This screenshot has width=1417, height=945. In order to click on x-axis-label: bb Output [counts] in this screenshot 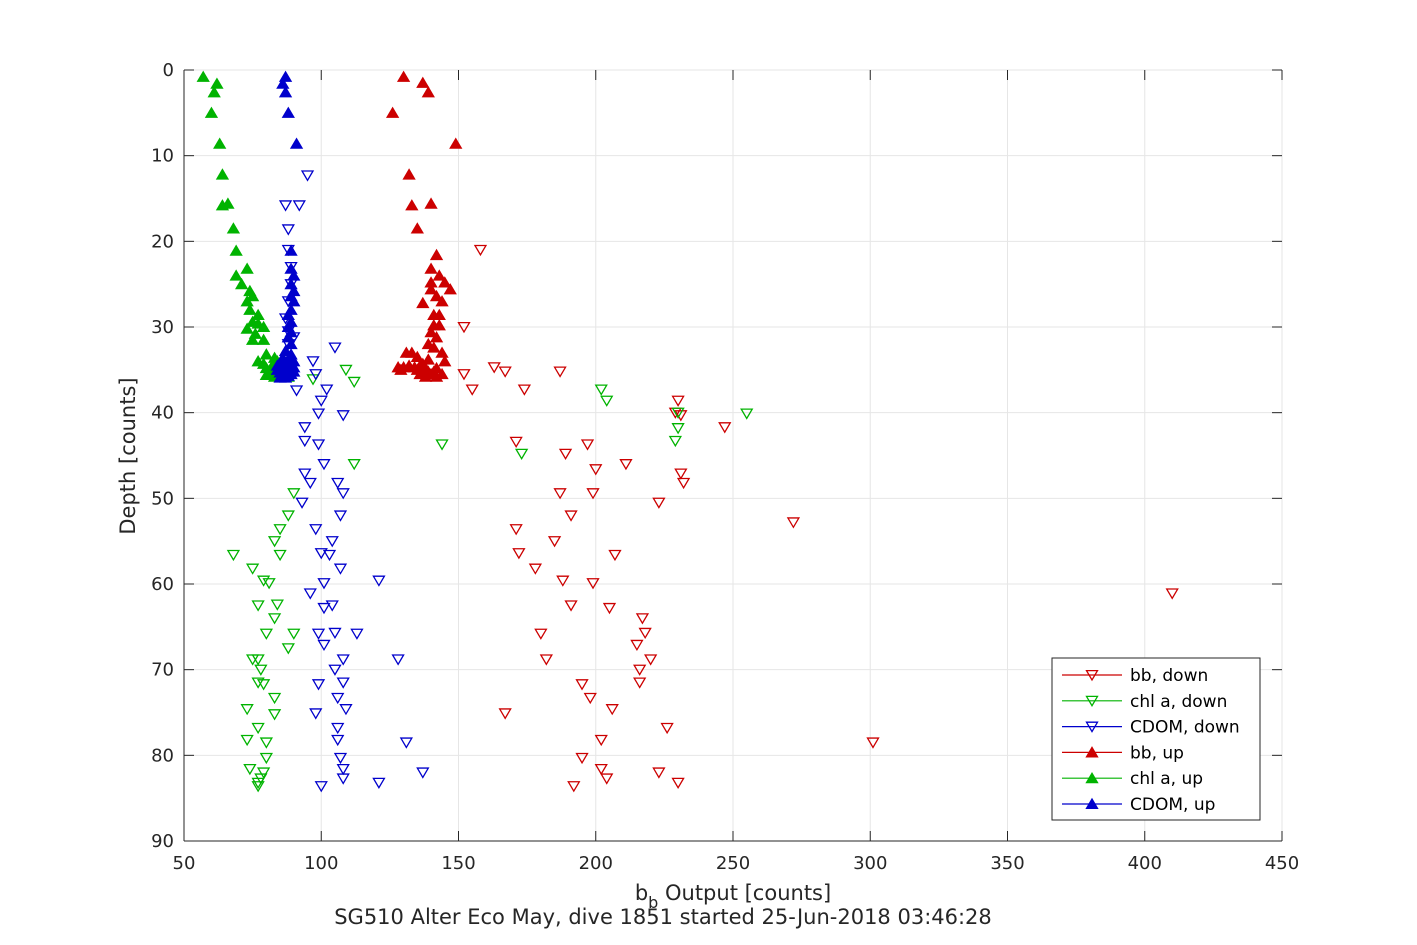, I will do `click(733, 896)`.